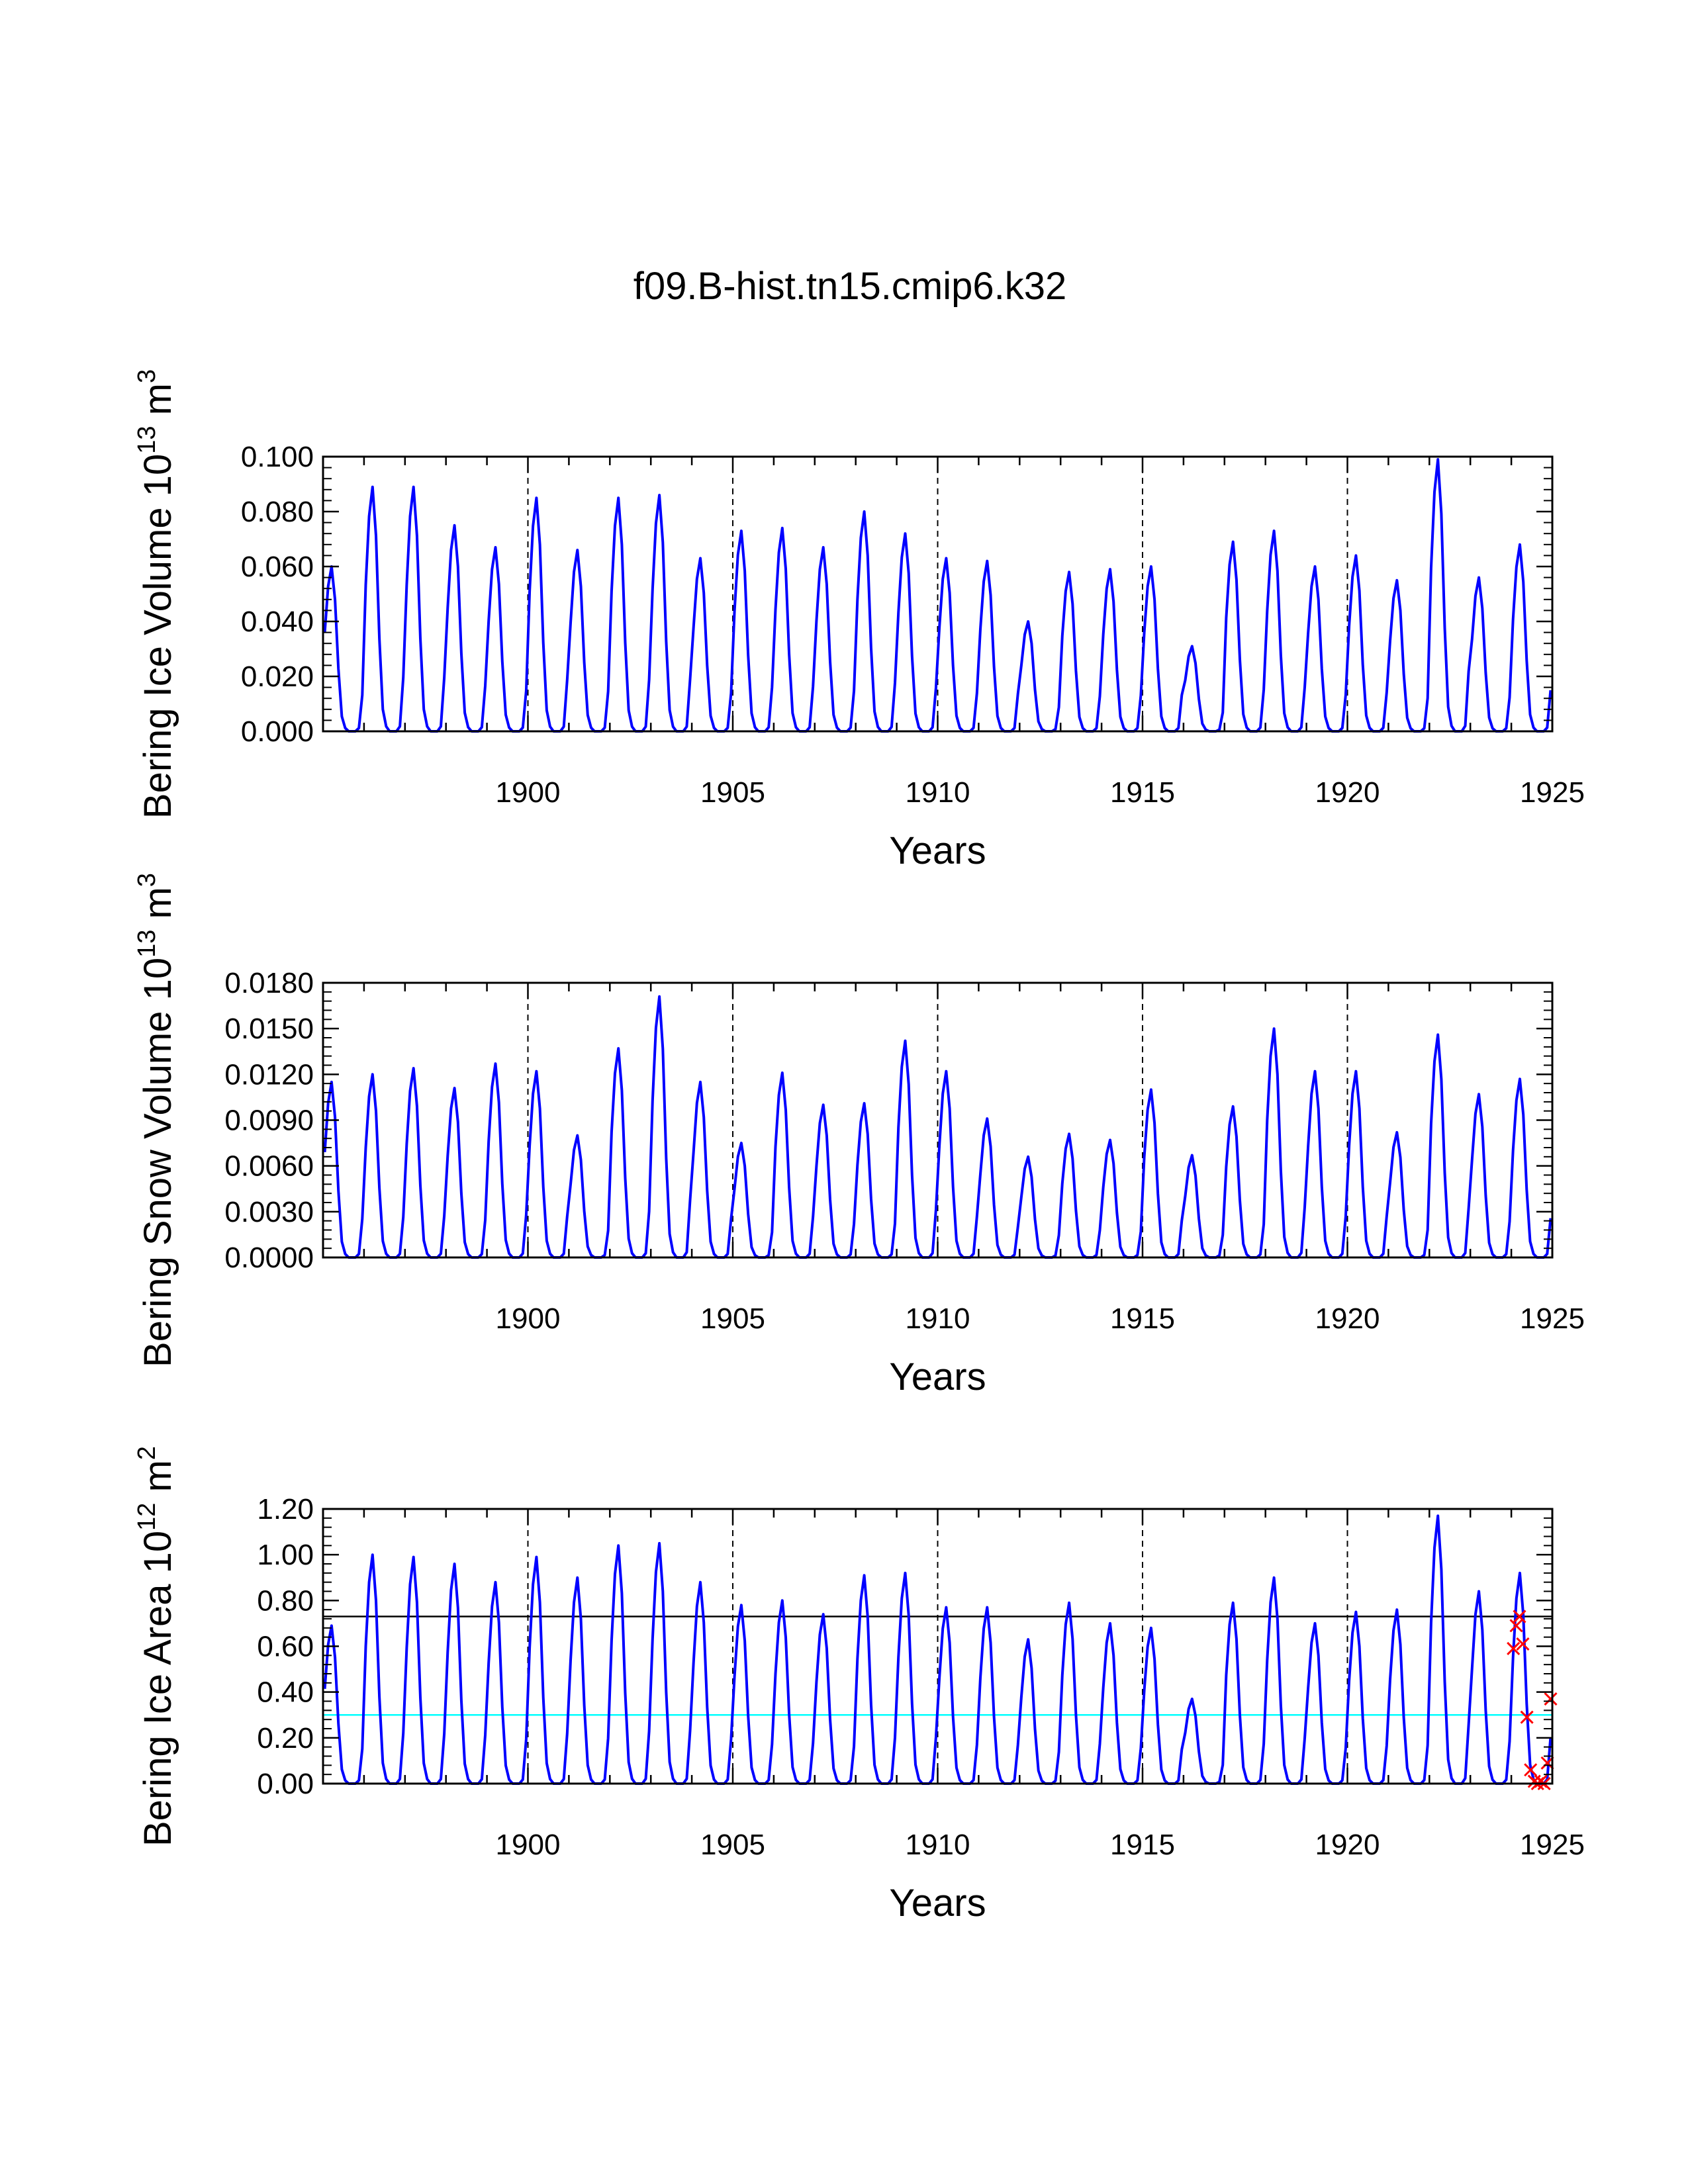 This screenshot has width=1688, height=2184. Describe the element at coordinates (277, 567) in the screenshot. I see `y-tick-label: 0.060` at that location.